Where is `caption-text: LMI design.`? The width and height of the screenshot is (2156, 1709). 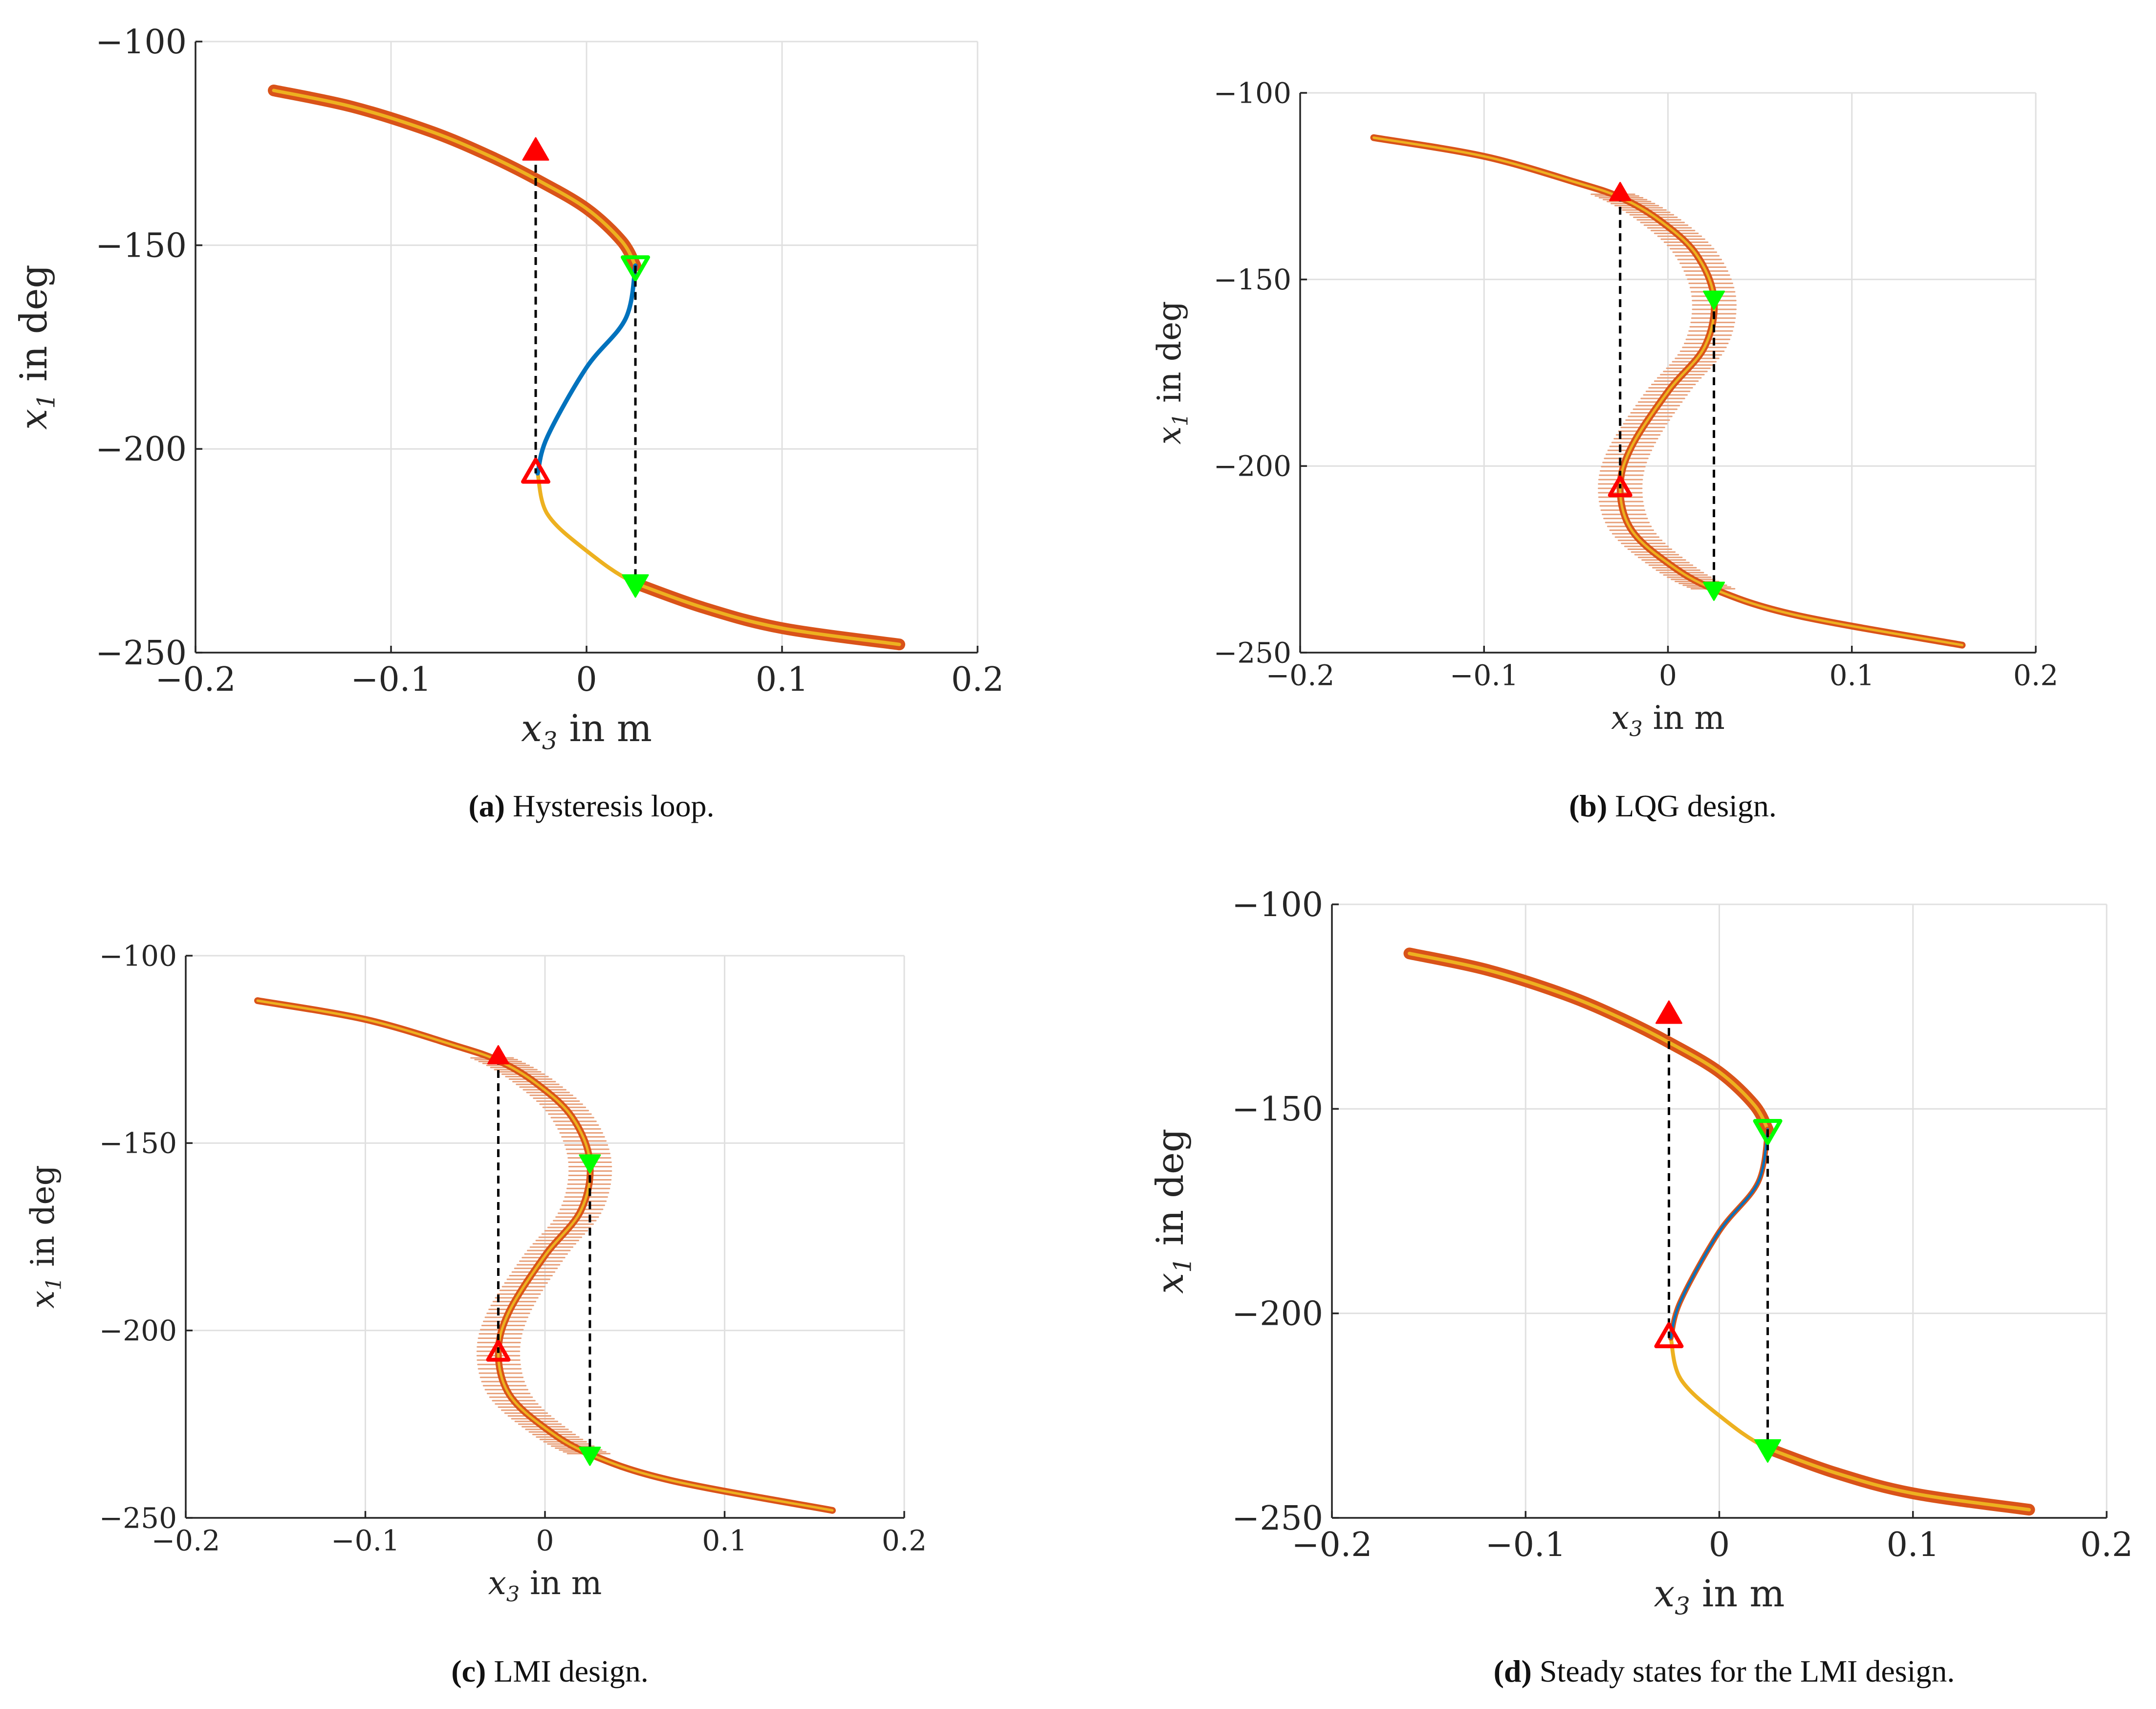 caption-text: LMI design. is located at coordinates (567, 1671).